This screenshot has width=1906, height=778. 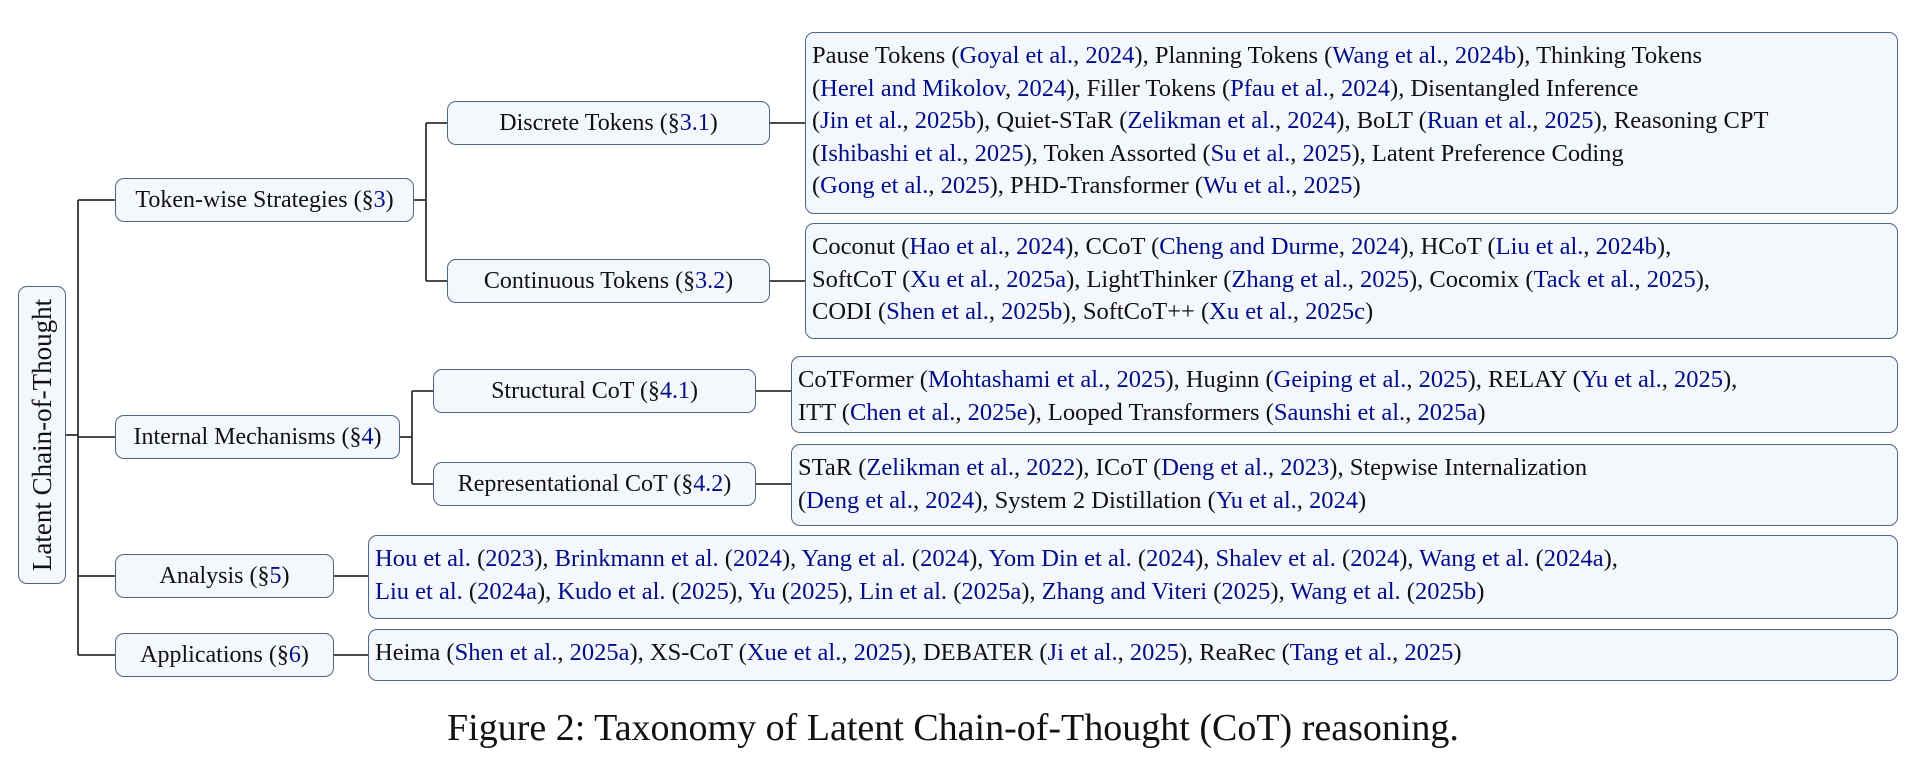 I want to click on citation-link: Pfau et al., so click(x=1279, y=88).